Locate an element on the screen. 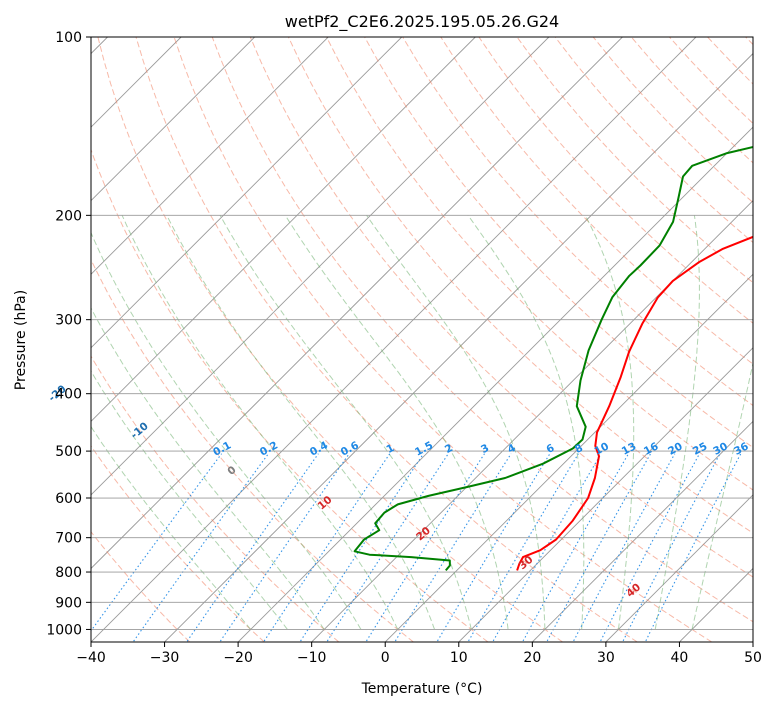  chart-title: wetPf2_C2E6.2025.195.05.26.G24 is located at coordinates (422, 22).